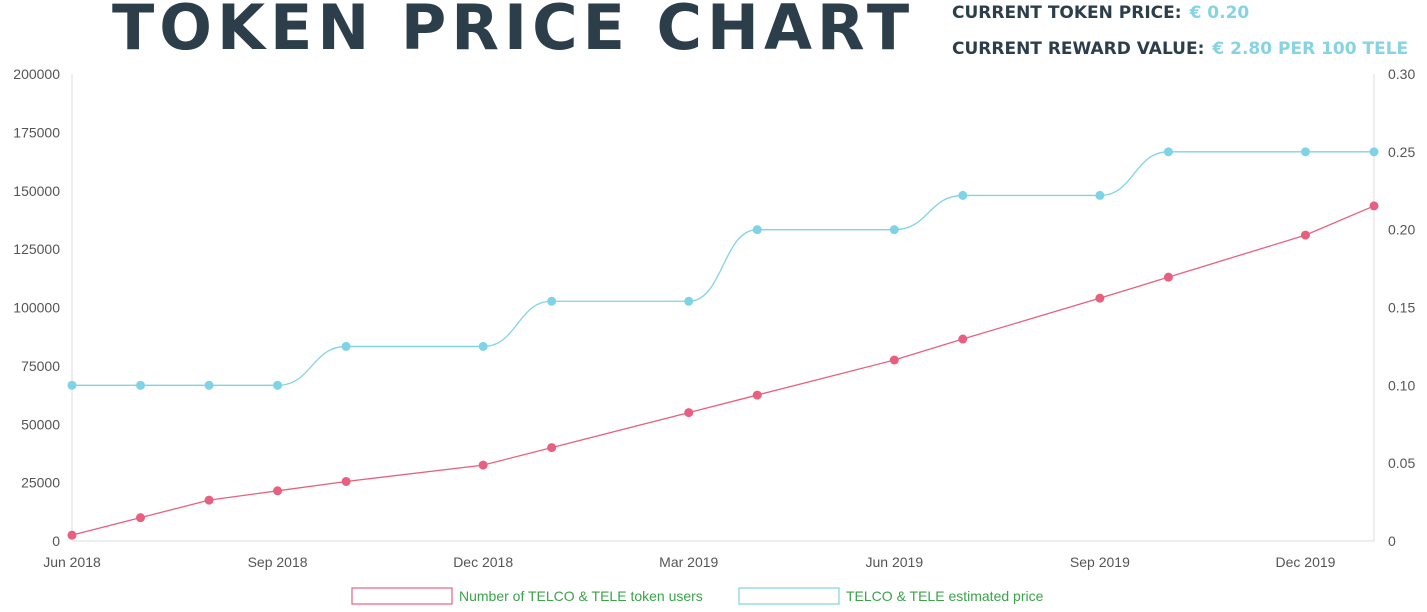 This screenshot has width=1427, height=612. Describe the element at coordinates (688, 562) in the screenshot. I see `x-tick-label: Mar 2019` at that location.